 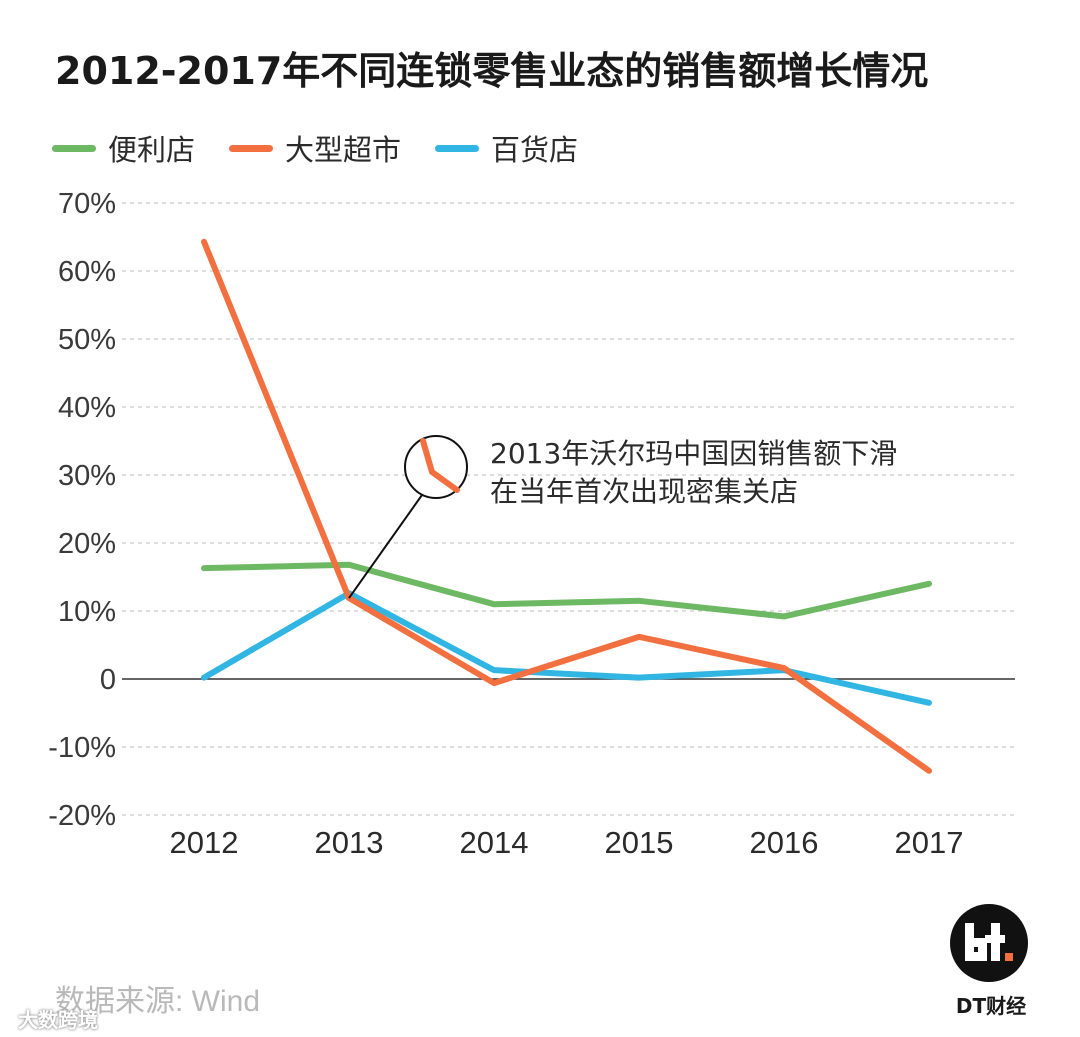 What do you see at coordinates (87, 272) in the screenshot?
I see `y-tick-label: 60%` at bounding box center [87, 272].